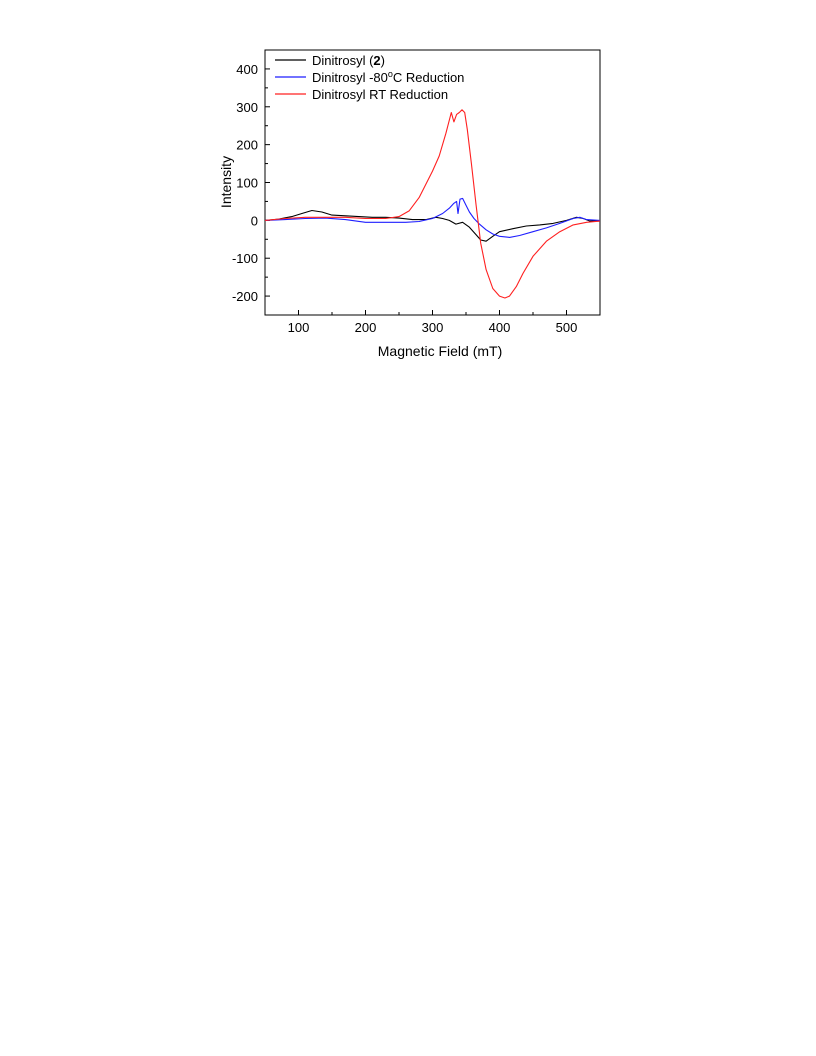 Image resolution: width=816 pixels, height=1056 pixels. What do you see at coordinates (567, 327) in the screenshot?
I see `x-tick-label: 500` at bounding box center [567, 327].